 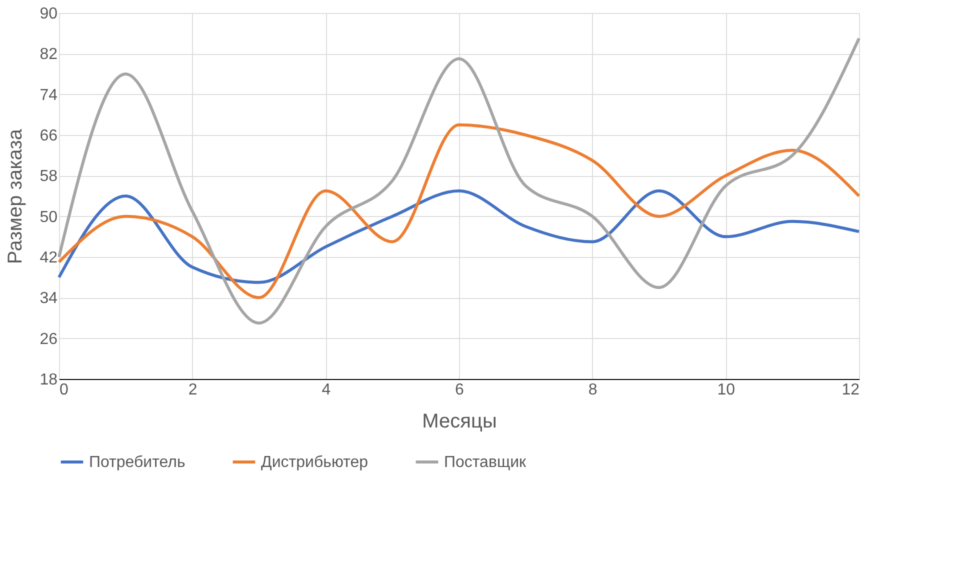 I want to click on y-tick-label: 74, so click(x=49, y=95).